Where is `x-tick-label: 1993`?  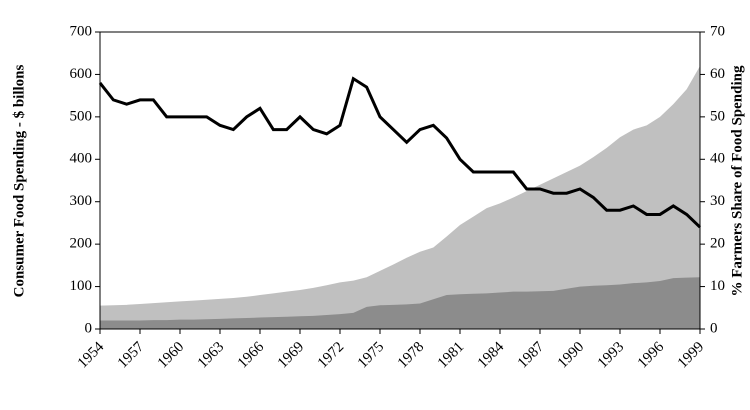 x-tick-label: 1993 is located at coordinates (611, 355).